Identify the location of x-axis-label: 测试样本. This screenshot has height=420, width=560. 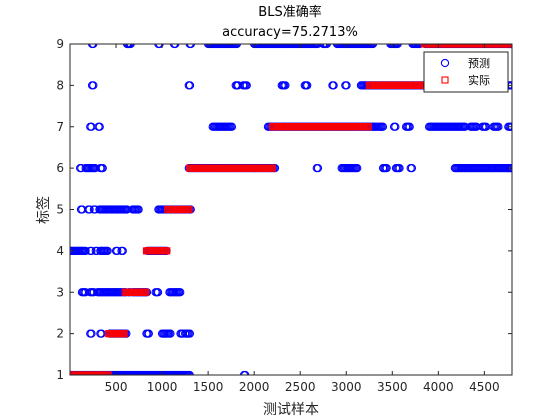
(291, 410).